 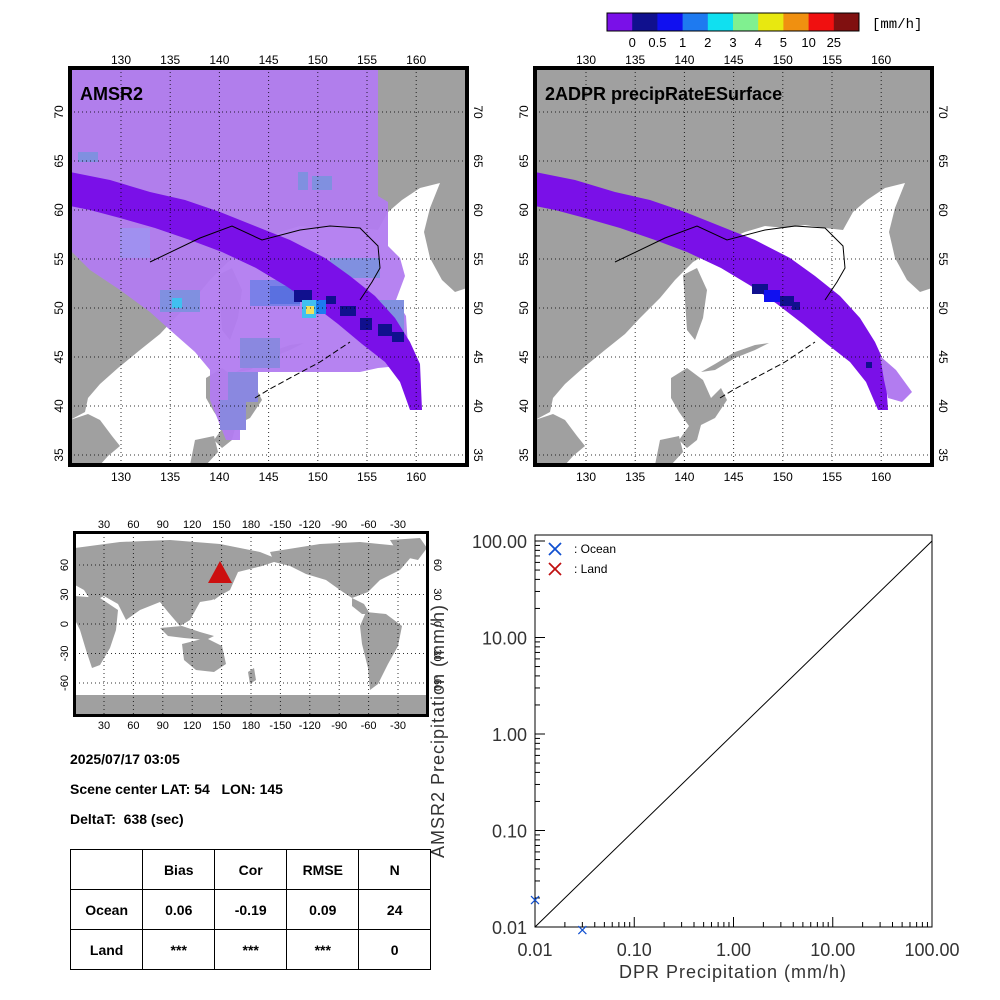 What do you see at coordinates (834, 42) in the screenshot?
I see `colorbar-label: 25` at bounding box center [834, 42].